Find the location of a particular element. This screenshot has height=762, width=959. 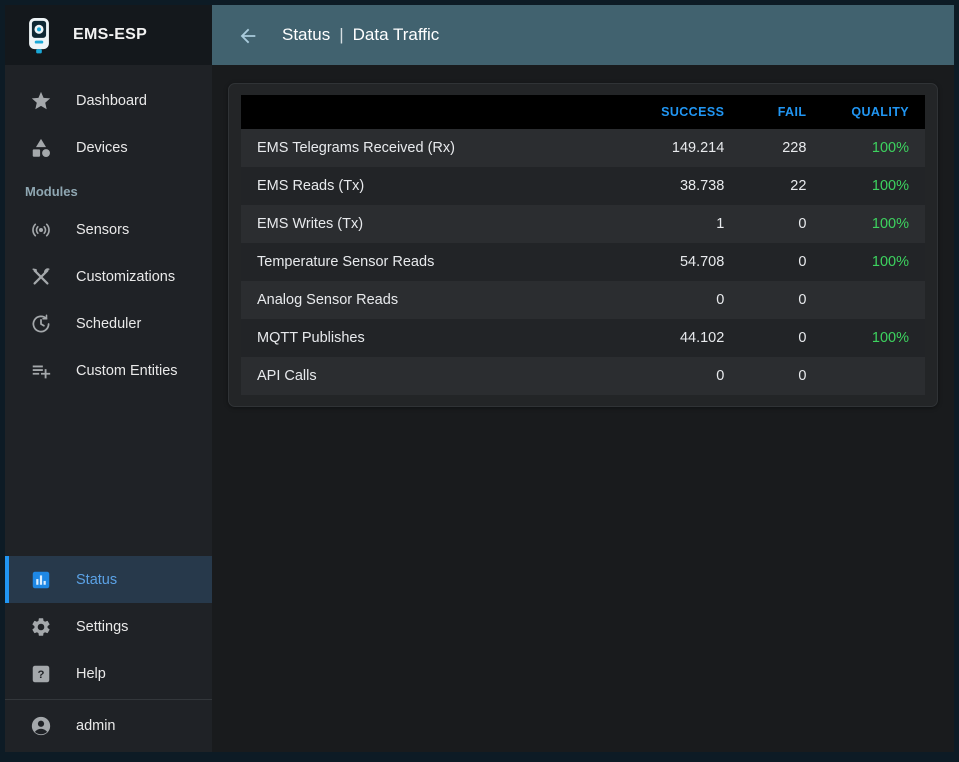

table-row: Analog Sensor Reads 0 0 is located at coordinates (583, 300).